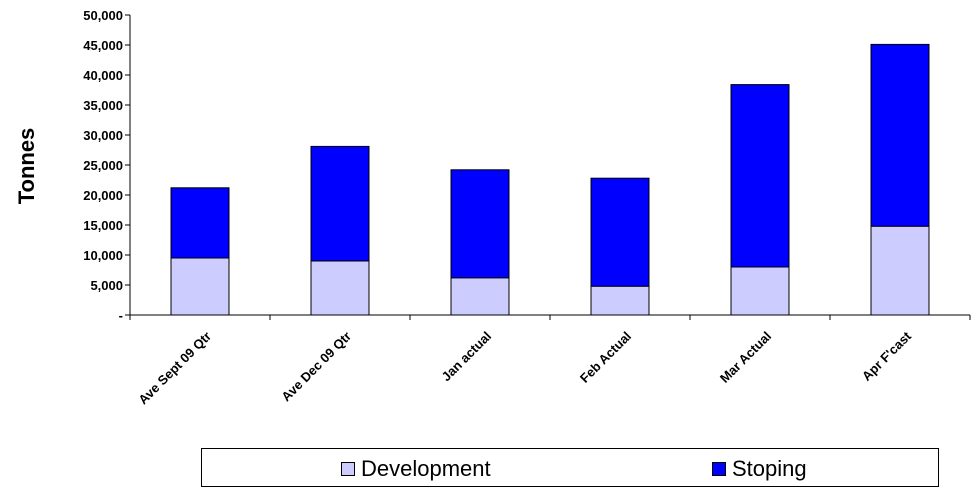 This screenshot has width=977, height=491. I want to click on y-tick-label: 40,000, so click(103, 75).